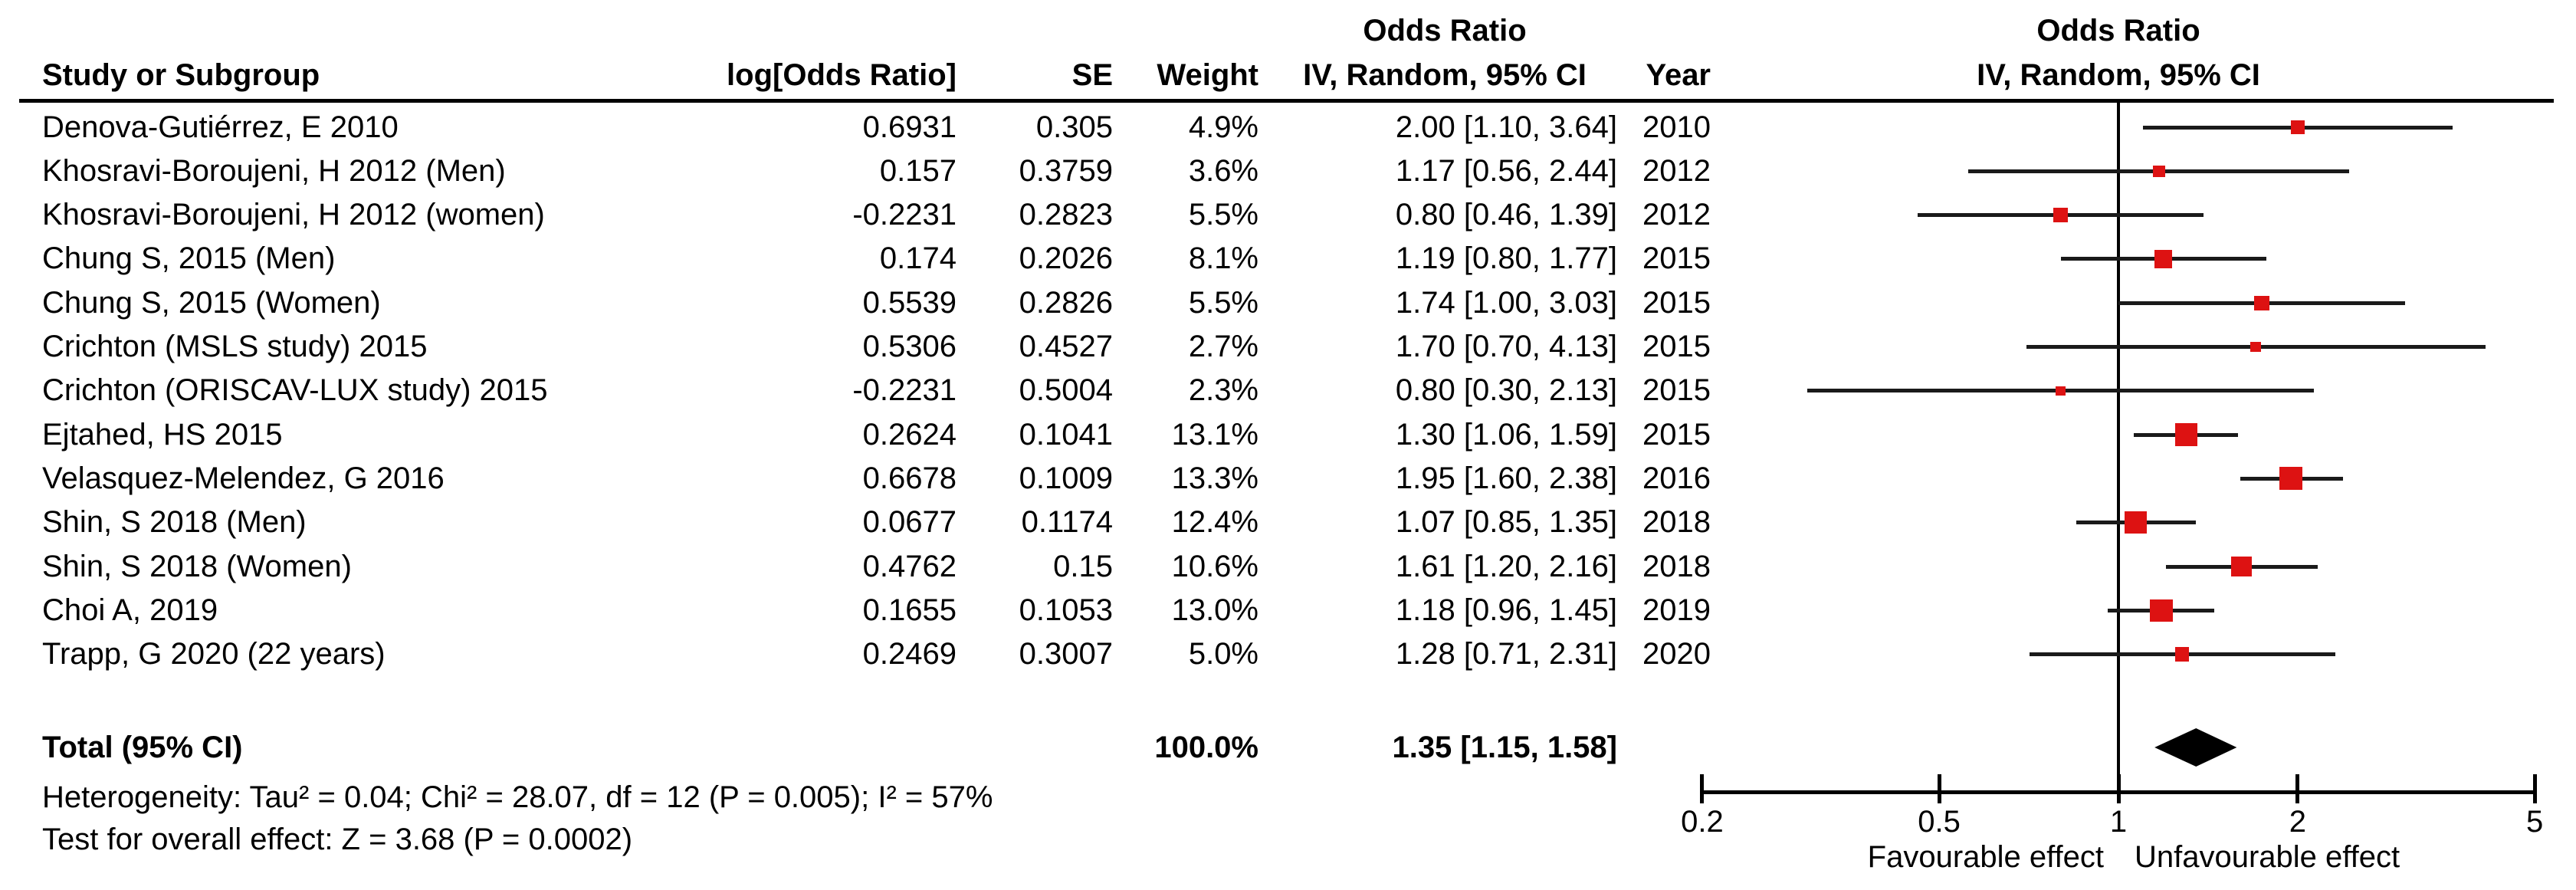  What do you see at coordinates (162, 434) in the screenshot?
I see `study-name: Ejtahed, HS 2015` at bounding box center [162, 434].